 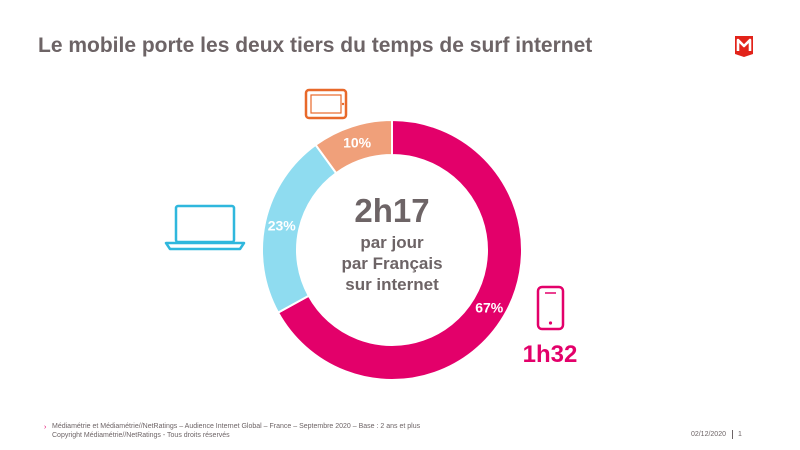 I want to click on footer-date: 02/12/2020, so click(x=708, y=434).